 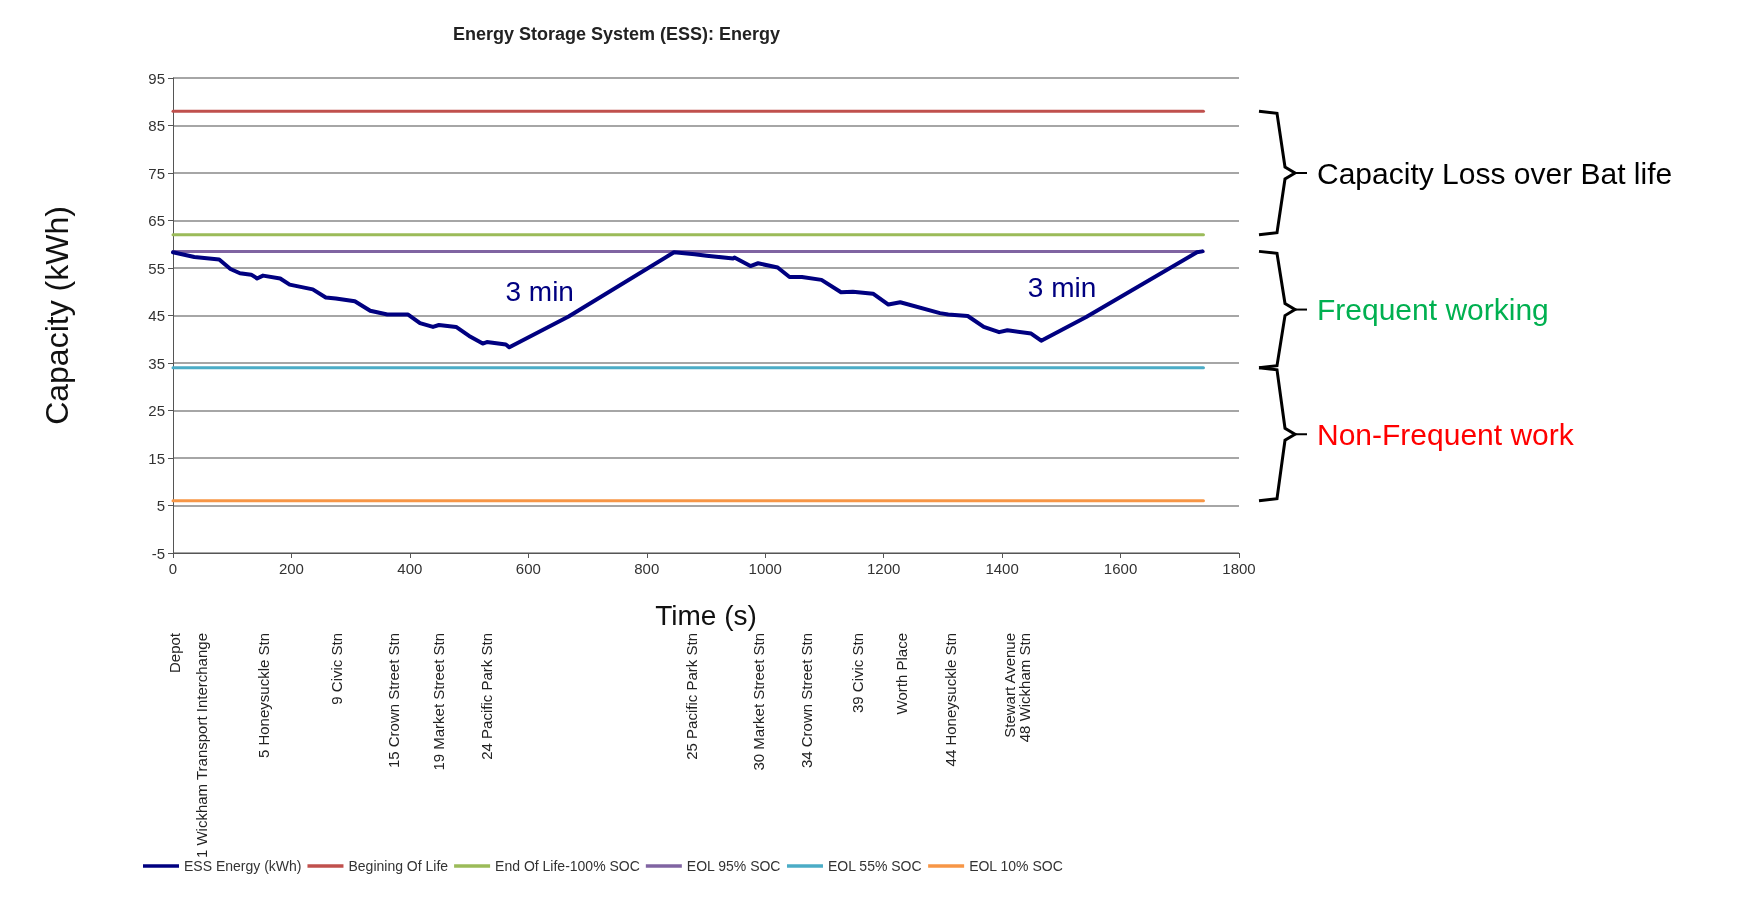 What do you see at coordinates (156, 78) in the screenshot?
I see `y-tick-label: 95` at bounding box center [156, 78].